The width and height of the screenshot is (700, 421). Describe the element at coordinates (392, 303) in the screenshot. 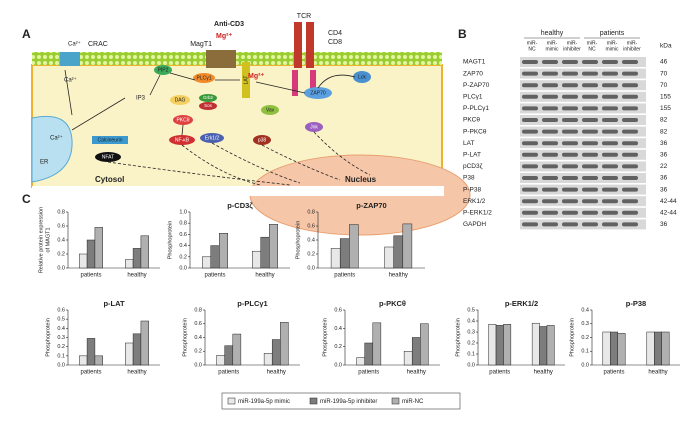

I see `chart-title: p-PKCθ` at that location.